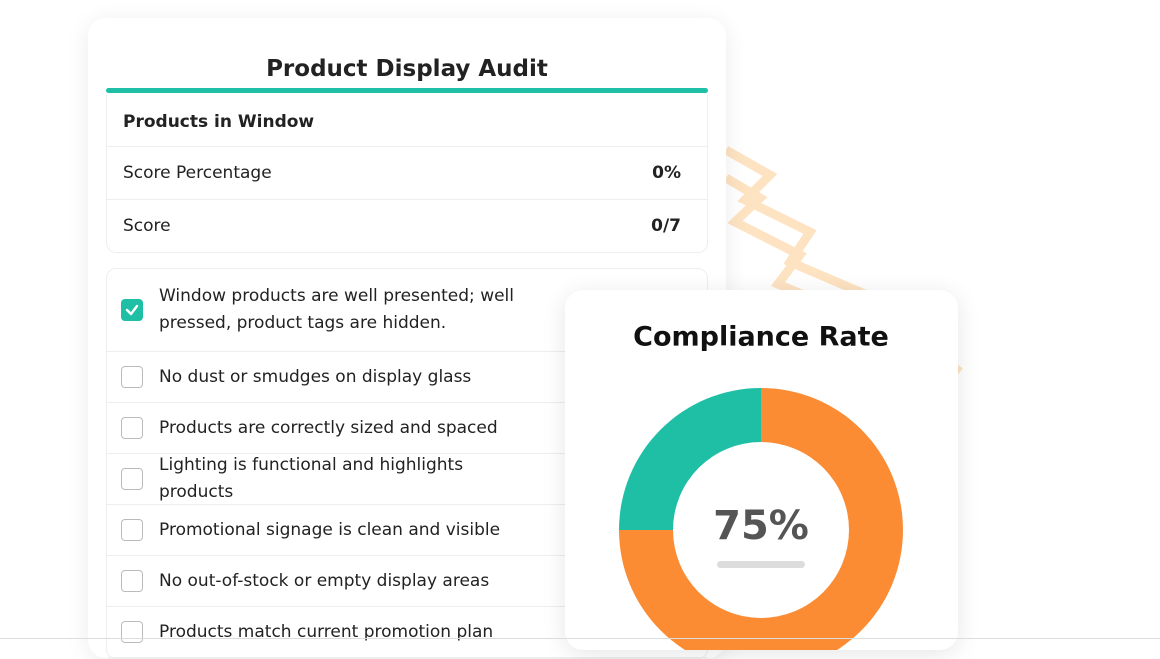 The image size is (1160, 659). I want to click on section-title: Products in Window, so click(407, 121).